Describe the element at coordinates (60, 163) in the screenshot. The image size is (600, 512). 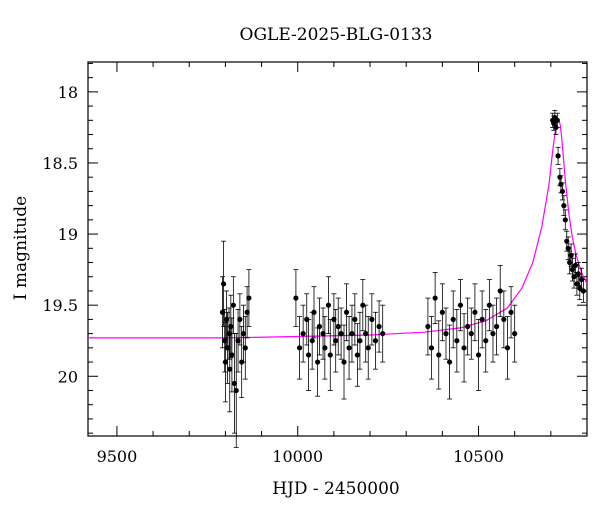
I see `y-tick-label: 18.5` at that location.